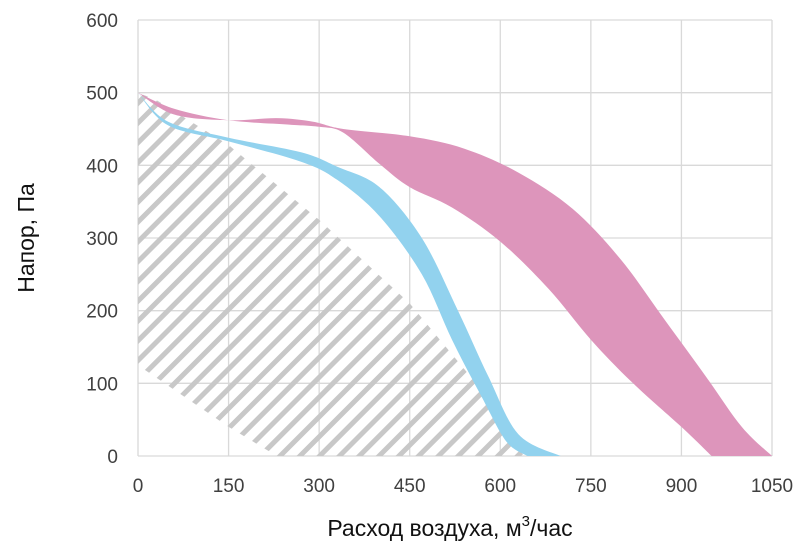 Image resolution: width=803 pixels, height=543 pixels. What do you see at coordinates (112, 457) in the screenshot?
I see `y-tick-label: 0` at bounding box center [112, 457].